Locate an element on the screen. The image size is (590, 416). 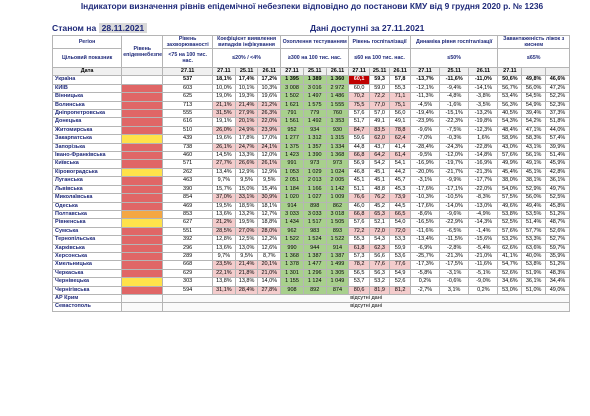
dynamics-value: -21,3% is located at coordinates (483, 172).